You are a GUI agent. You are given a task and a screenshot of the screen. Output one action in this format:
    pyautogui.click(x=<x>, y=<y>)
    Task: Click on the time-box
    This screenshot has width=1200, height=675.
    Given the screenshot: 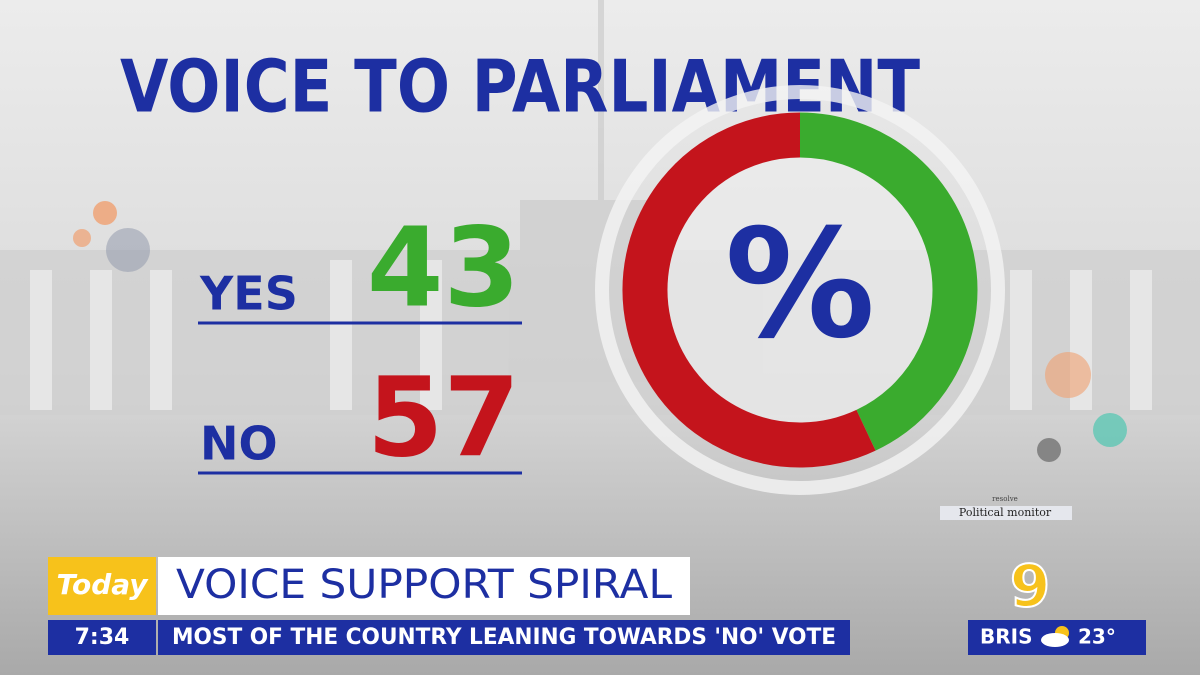 What is the action you would take?
    pyautogui.click(x=102, y=637)
    